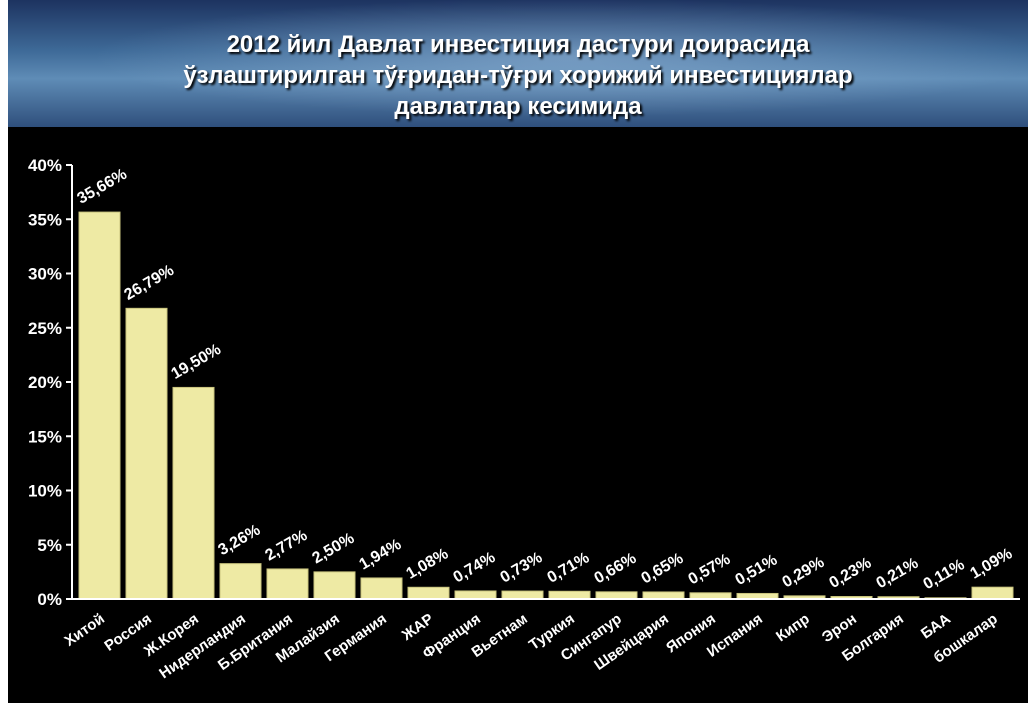 This screenshot has height=703, width=1028. What do you see at coordinates (240, 540) in the screenshot?
I see `data-label-4: 3,26%` at bounding box center [240, 540].